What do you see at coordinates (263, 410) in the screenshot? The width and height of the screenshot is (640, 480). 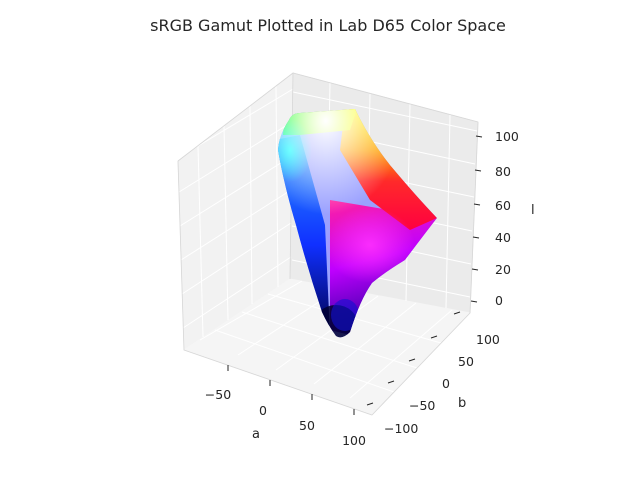 I see `x-tick-label: 0` at bounding box center [263, 410].